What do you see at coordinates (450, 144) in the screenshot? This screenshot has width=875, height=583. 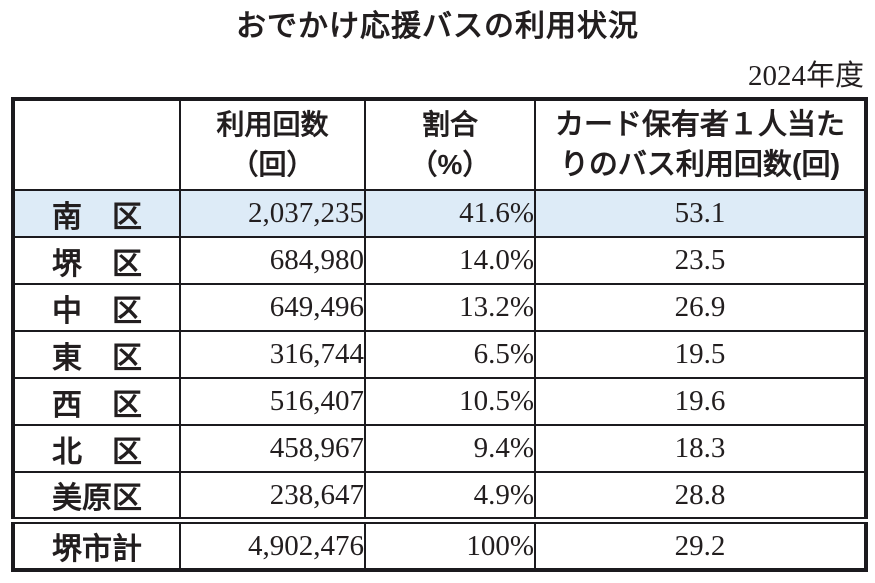 I see `header-ratio: 割合 （%）` at bounding box center [450, 144].